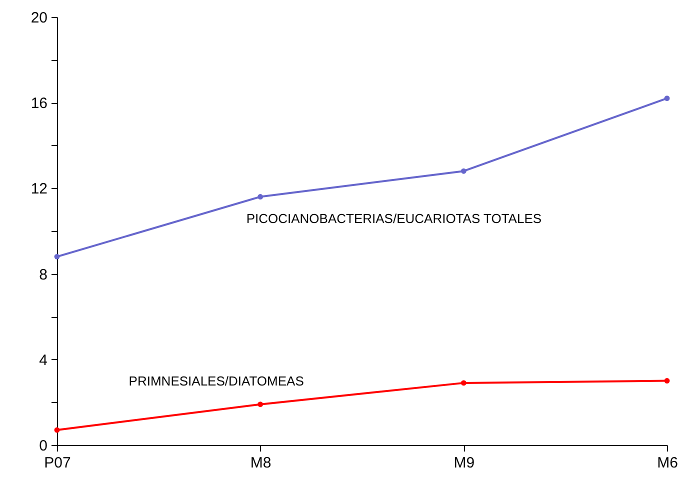 The height and width of the screenshot is (494, 684). Describe the element at coordinates (39, 189) in the screenshot. I see `y-tick-label: 12` at that location.